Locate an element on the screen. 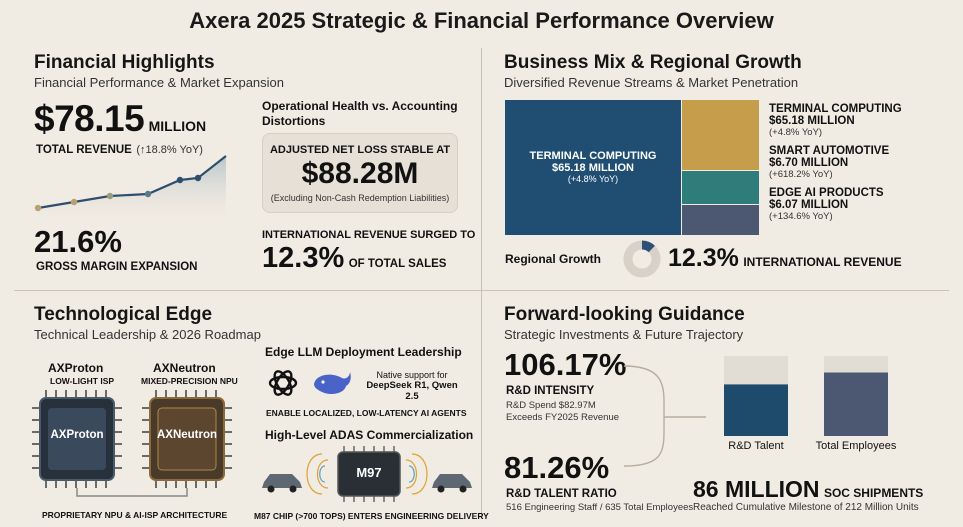 The width and height of the screenshot is (963, 527). right-car-icon is located at coordinates (452, 483).